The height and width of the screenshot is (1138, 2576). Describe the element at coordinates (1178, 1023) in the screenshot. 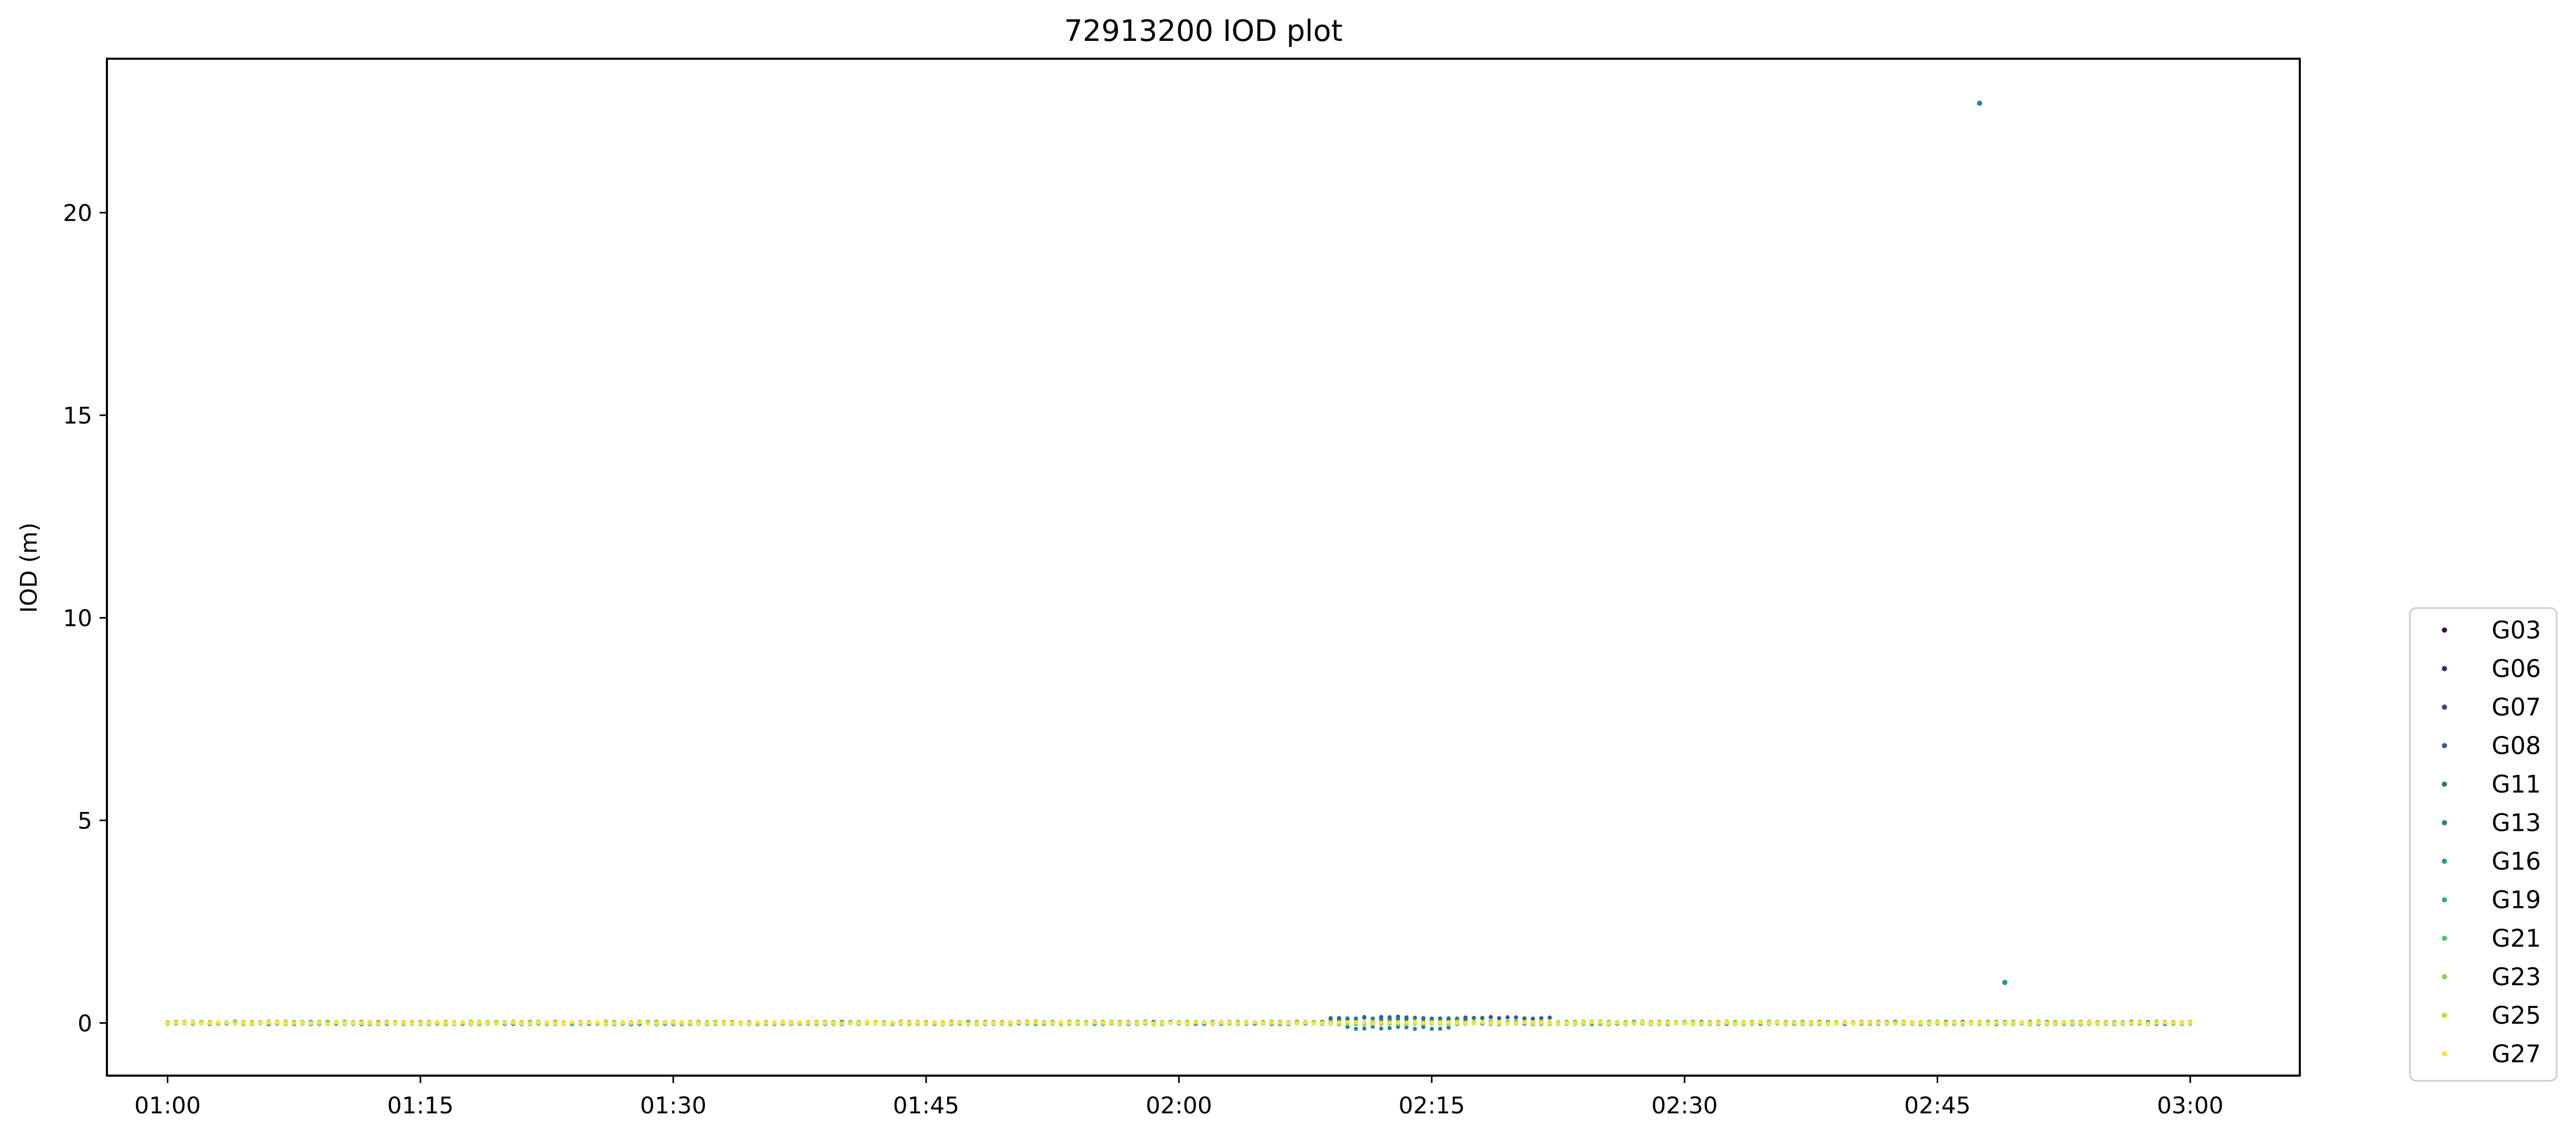

I see `series-g27` at that location.